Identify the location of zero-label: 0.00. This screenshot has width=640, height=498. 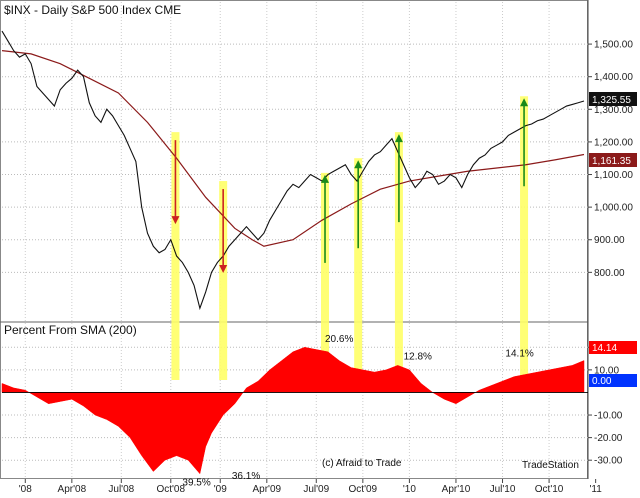
(602, 381).